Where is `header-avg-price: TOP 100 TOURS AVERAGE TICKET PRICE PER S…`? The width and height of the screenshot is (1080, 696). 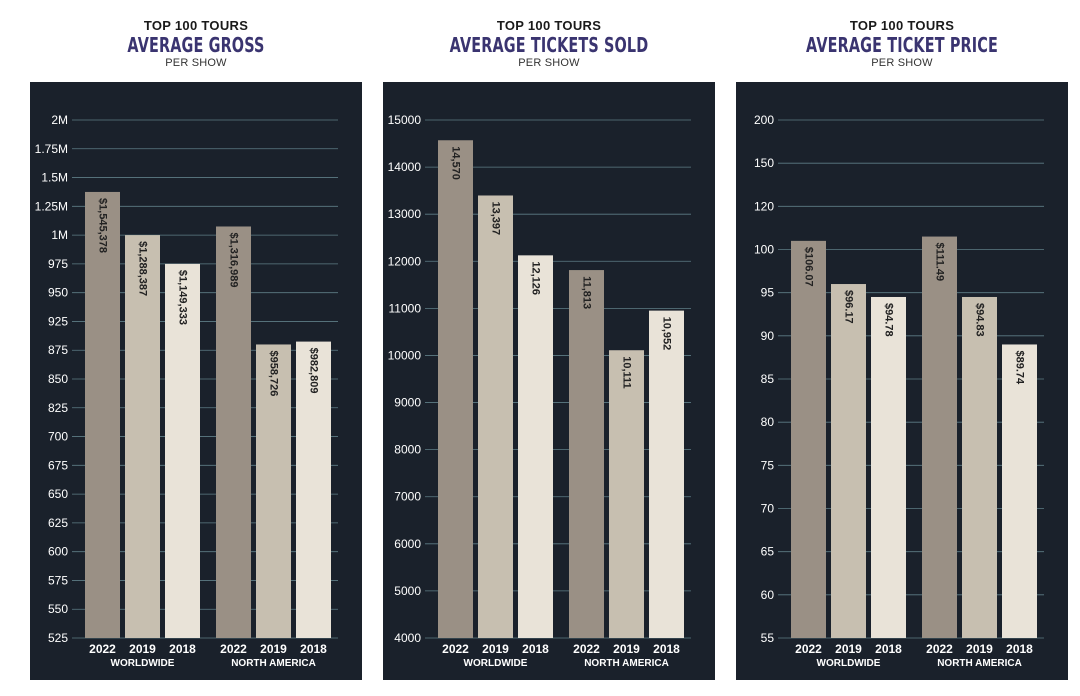 header-avg-price: TOP 100 TOURS AVERAGE TICKET PRICE PER S… is located at coordinates (902, 43).